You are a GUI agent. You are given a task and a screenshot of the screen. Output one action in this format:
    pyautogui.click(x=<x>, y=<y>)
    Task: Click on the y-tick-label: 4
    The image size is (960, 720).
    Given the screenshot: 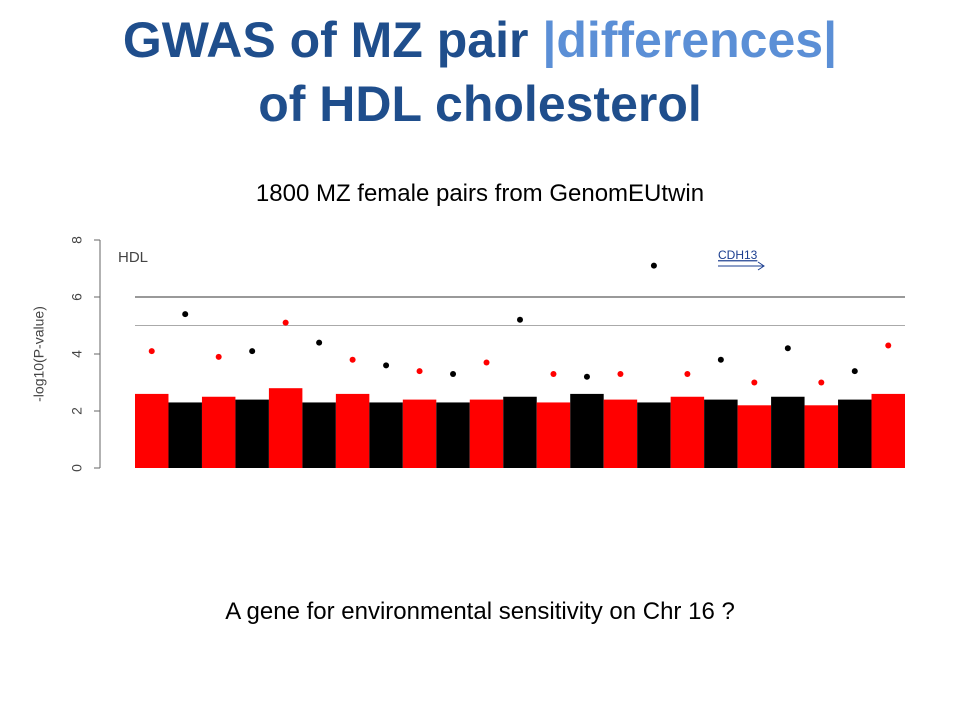 What is the action you would take?
    pyautogui.click(x=77, y=354)
    